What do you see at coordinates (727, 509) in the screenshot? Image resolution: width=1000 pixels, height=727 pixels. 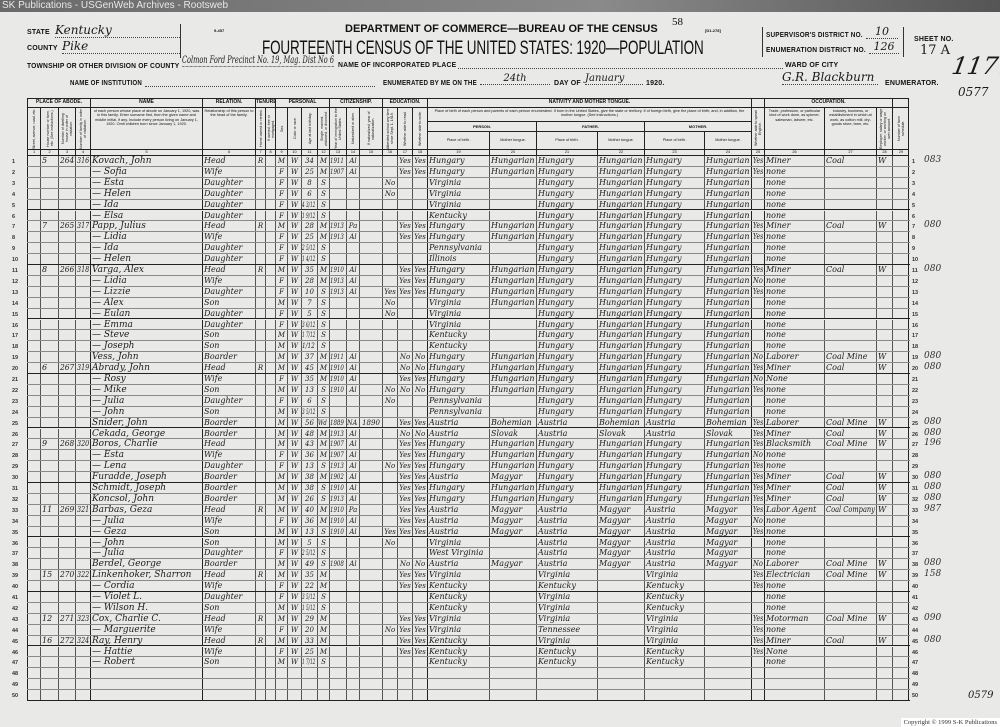 I see `cell-col-24: Magyar` at bounding box center [727, 509].